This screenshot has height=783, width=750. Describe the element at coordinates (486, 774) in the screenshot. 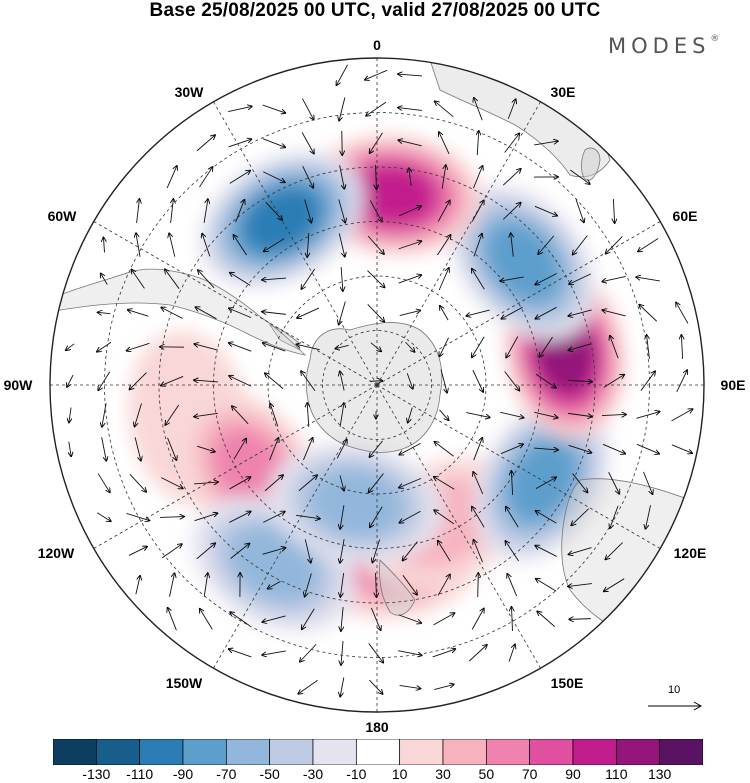

I see `colorbar-tick-label: 50` at that location.